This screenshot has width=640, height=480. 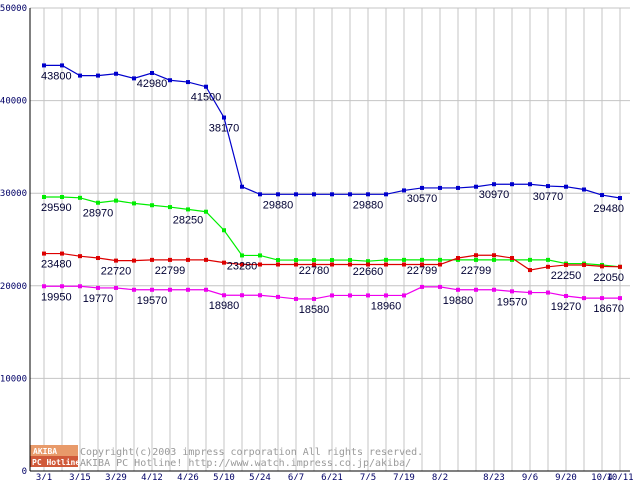 What do you see at coordinates (332, 476) in the screenshot?
I see `x-tick-label: 6/21` at bounding box center [332, 476].